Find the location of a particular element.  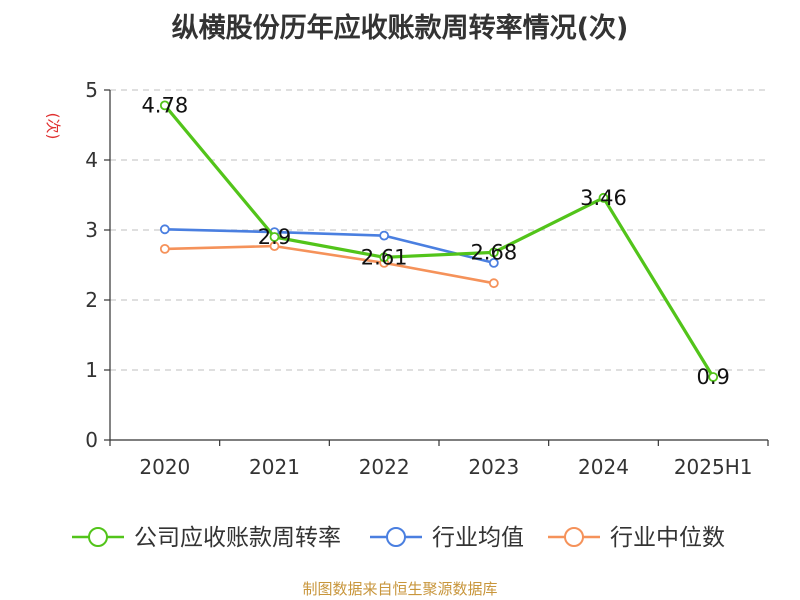

y-tick-label: 5 is located at coordinates (91, 90).